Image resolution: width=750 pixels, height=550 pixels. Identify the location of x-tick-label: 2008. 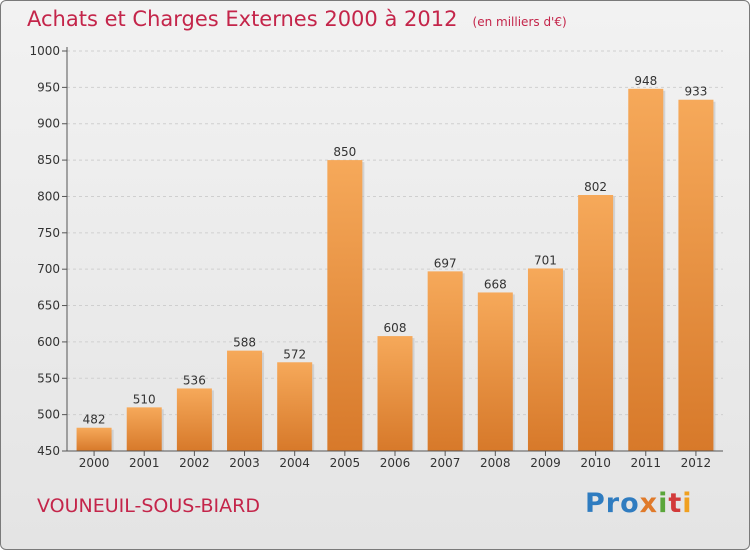
(495, 463).